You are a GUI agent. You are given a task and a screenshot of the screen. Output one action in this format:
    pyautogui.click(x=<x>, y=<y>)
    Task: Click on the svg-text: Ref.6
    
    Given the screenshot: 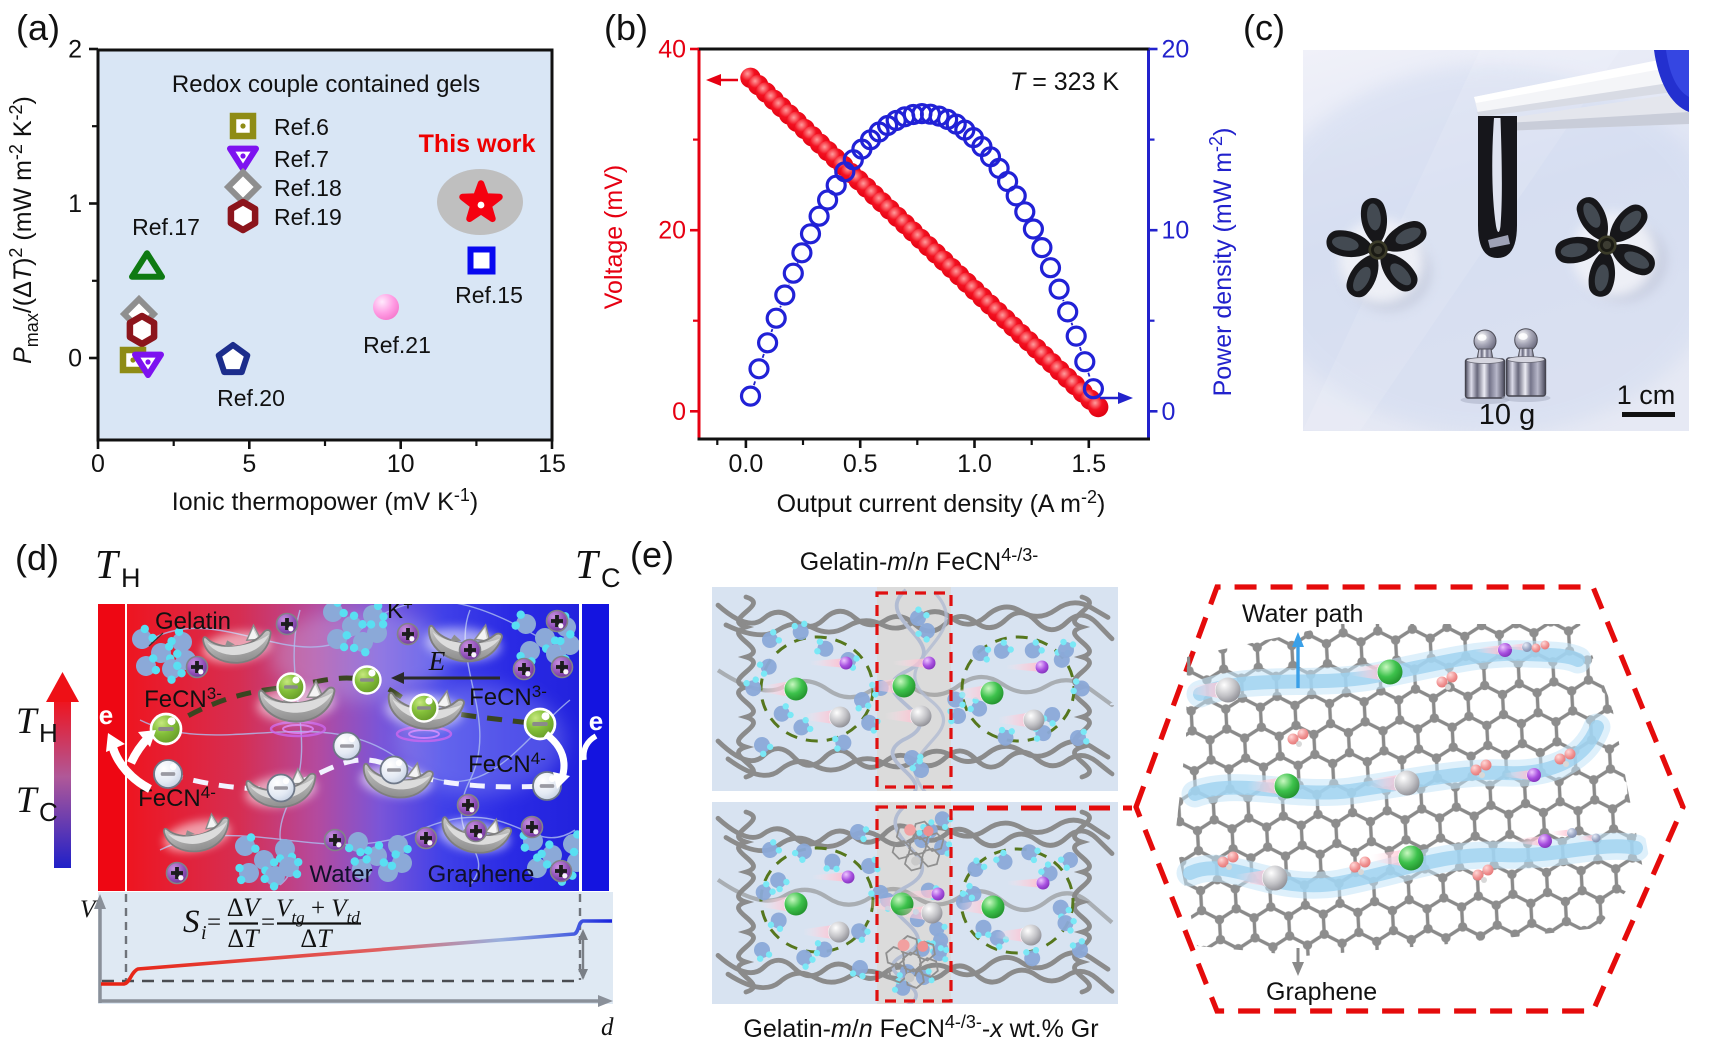 What is the action you would take?
    pyautogui.click(x=301, y=127)
    